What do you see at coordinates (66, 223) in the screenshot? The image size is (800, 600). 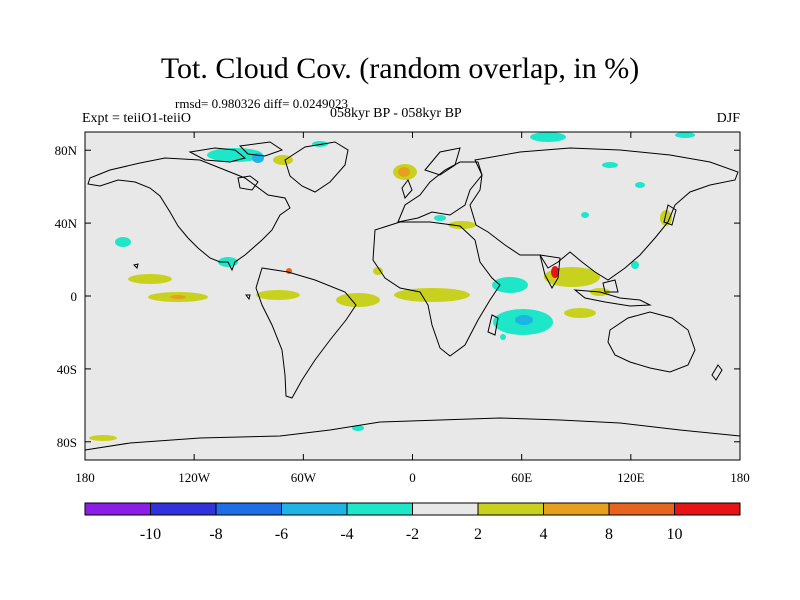 I see `lat-tick-label: 40N` at bounding box center [66, 223].